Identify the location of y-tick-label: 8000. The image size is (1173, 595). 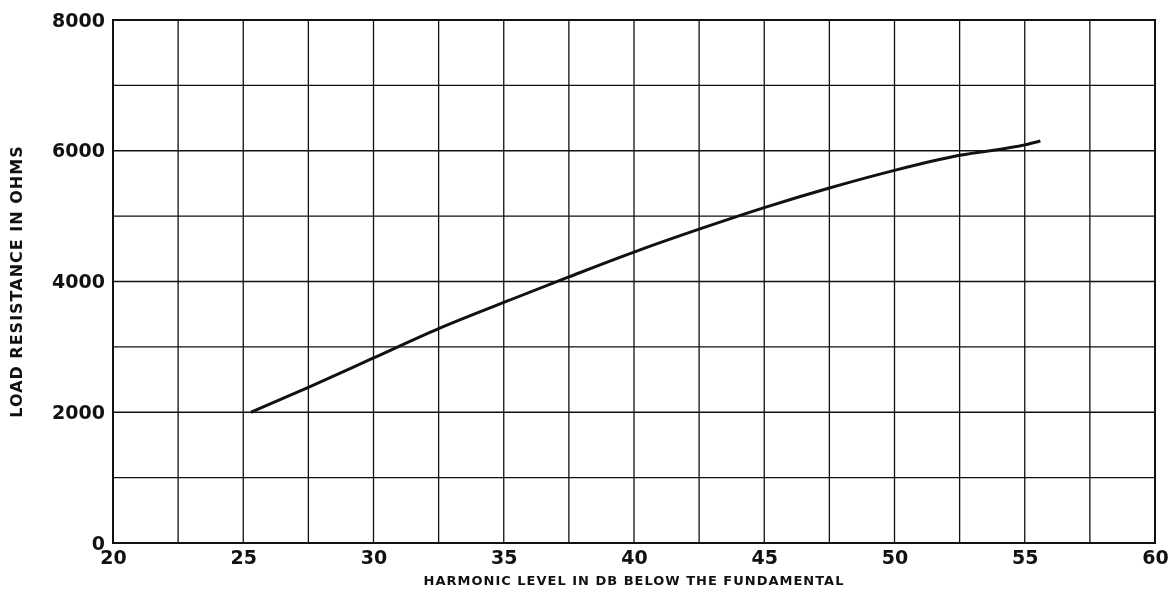
(78, 19).